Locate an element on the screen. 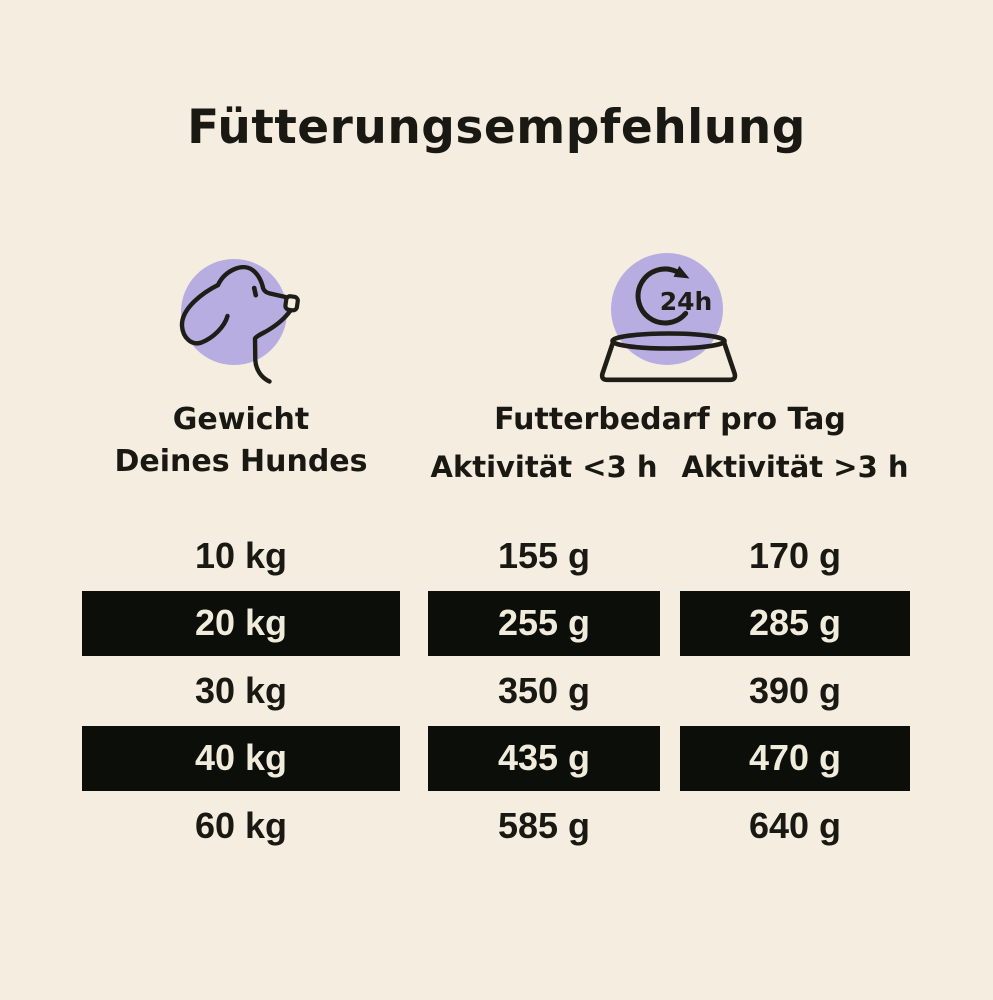  activity-low-cell: 350 g is located at coordinates (544, 690).